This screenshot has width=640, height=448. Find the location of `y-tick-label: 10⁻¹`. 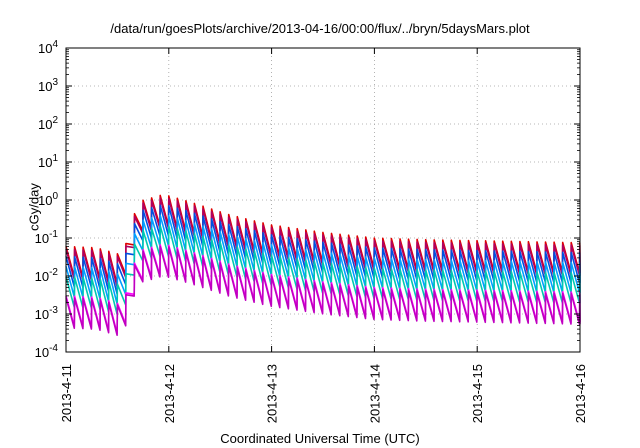

y-tick-label: 10⁻¹ is located at coordinates (47, 237).